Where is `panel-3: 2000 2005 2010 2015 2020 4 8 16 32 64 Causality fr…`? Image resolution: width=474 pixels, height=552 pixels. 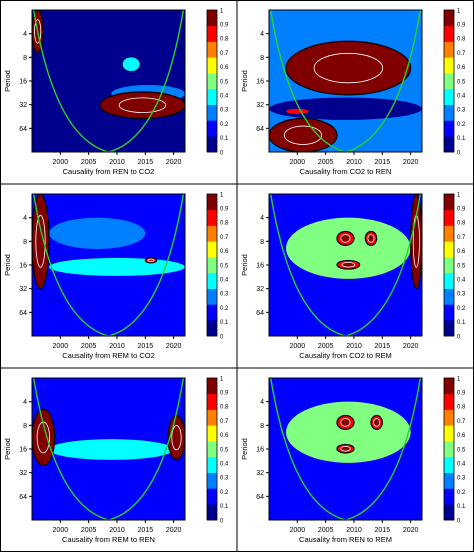
panel-3: 2000 2005 2010 2015 2020 4 8 16 32 64 Causality fr… is located at coordinates (116, 276).